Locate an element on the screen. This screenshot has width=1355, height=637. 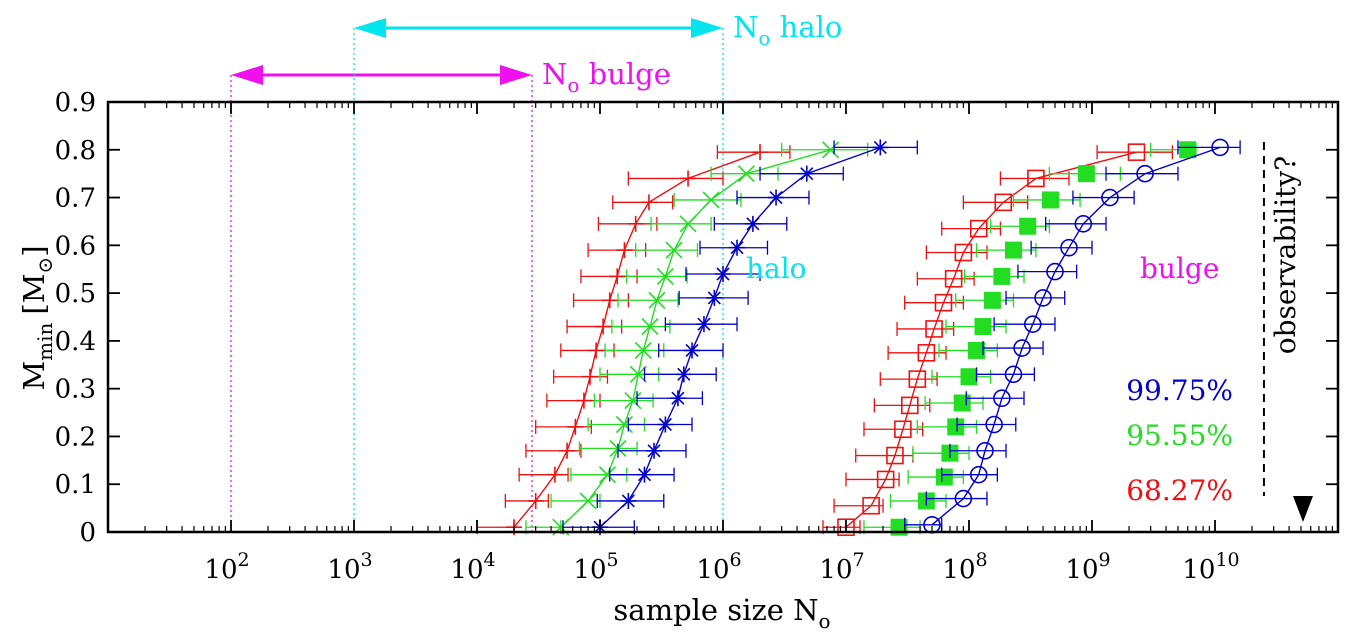
y-axis-title-unit: [M is located at coordinates (34, 294).